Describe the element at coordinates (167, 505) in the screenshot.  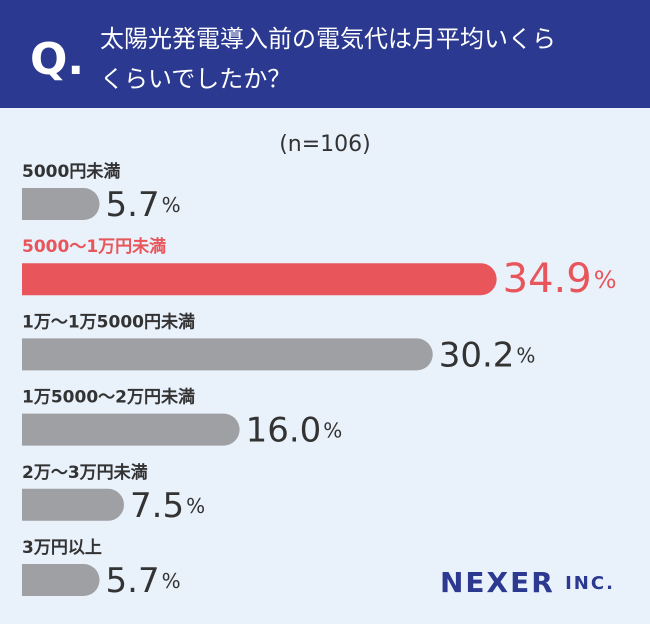
I see `value-label: 7.5%` at that location.